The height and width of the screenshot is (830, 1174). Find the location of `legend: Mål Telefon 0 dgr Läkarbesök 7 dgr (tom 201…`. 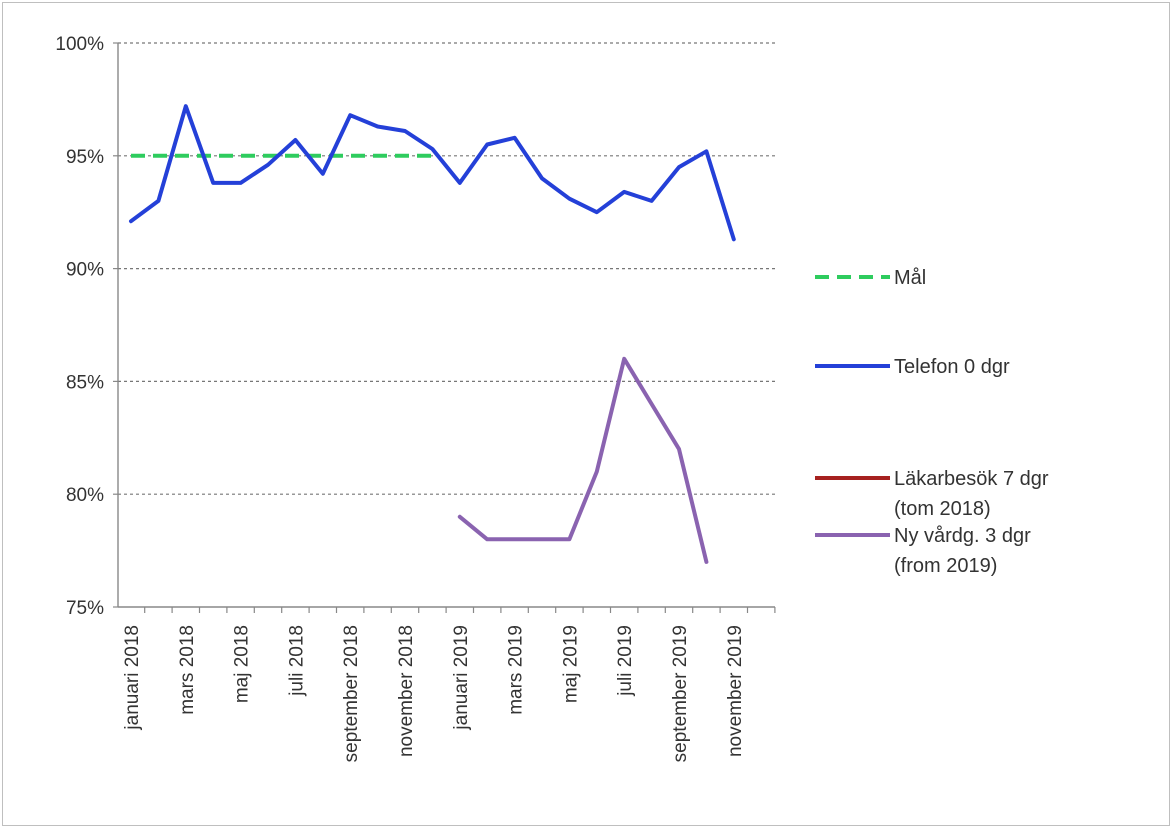

legend: Mål Telefon 0 dgr Läkarbesök 7 dgr (tom 201… is located at coordinates (932, 422).